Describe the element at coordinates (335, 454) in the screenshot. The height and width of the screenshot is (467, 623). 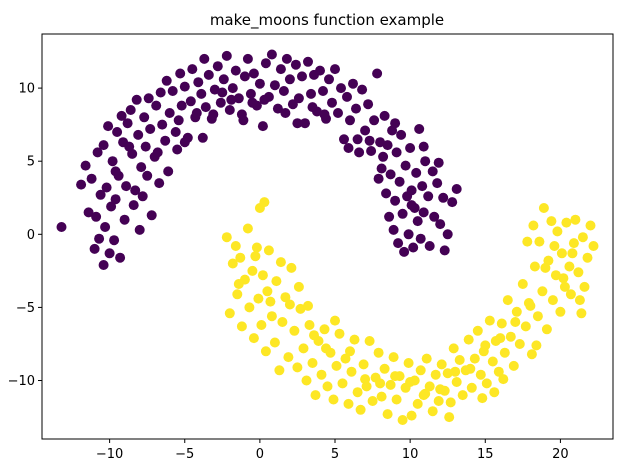
I see `x-tick-label: 5` at that location.